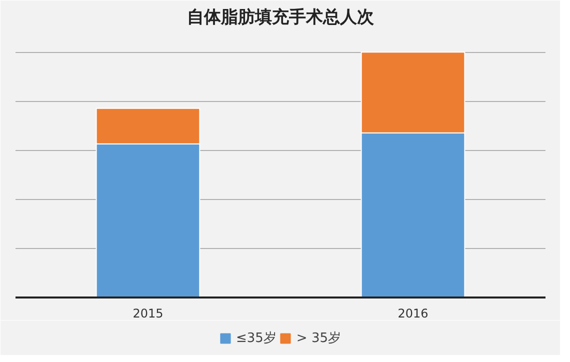 This screenshot has height=362, width=570. What do you see at coordinates (413, 313) in the screenshot?
I see `x-tick-label: 2016` at bounding box center [413, 313].